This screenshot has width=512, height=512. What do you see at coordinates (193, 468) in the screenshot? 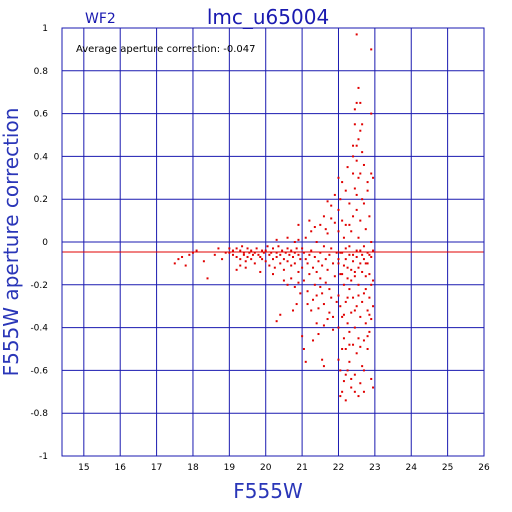
I see `x-tick-label: 18` at bounding box center [193, 468].